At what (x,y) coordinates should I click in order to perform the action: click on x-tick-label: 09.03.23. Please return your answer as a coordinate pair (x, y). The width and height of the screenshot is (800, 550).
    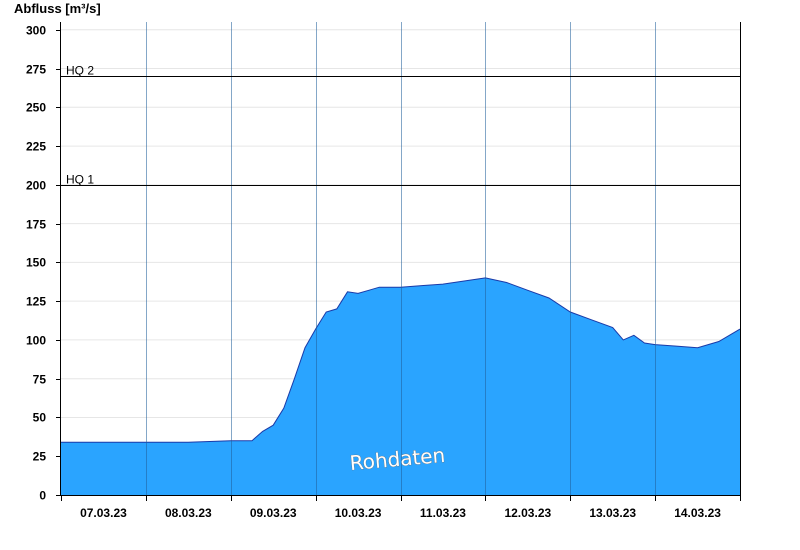
    Looking at the image, I should click on (273, 513).